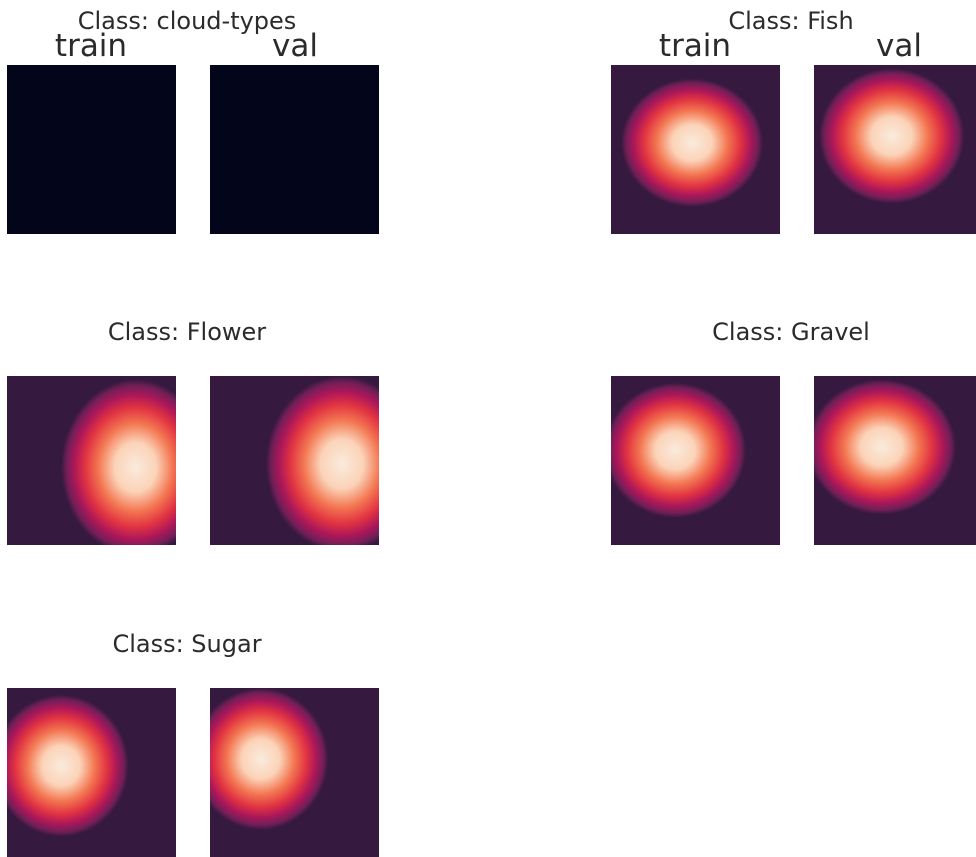 The image size is (976, 857). Describe the element at coordinates (187, 332) in the screenshot. I see `panel-title-flower: Class: Flower` at that location.